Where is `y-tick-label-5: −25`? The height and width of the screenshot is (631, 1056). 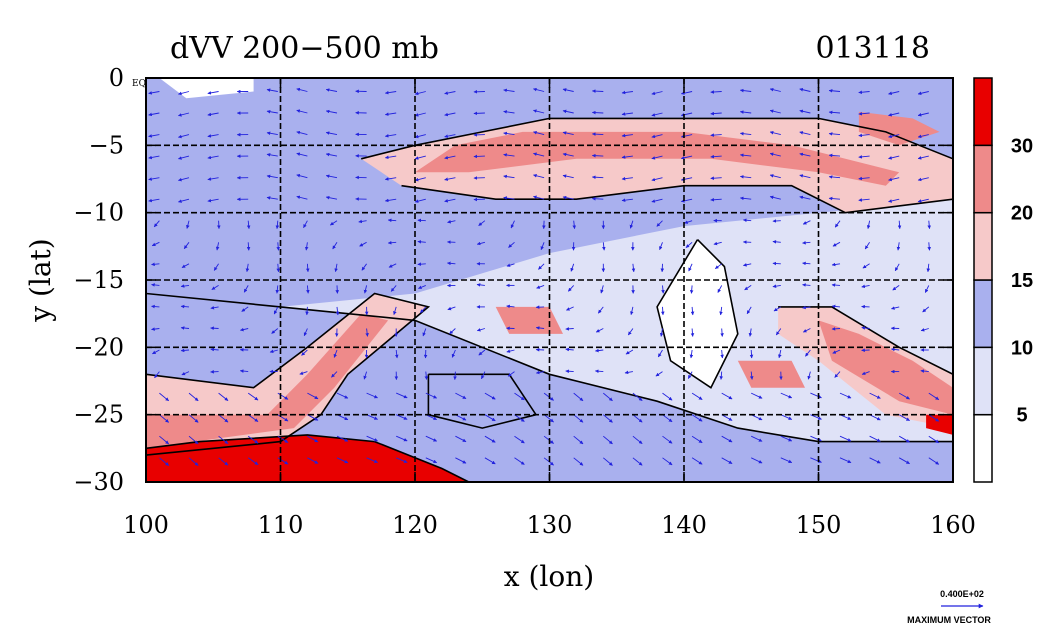
y-tick-label-5: −25 is located at coordinates (98, 415).